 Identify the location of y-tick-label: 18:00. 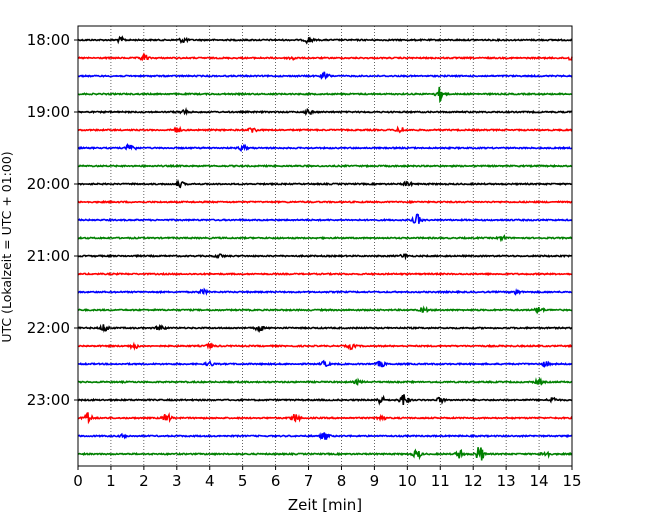
(48, 40).